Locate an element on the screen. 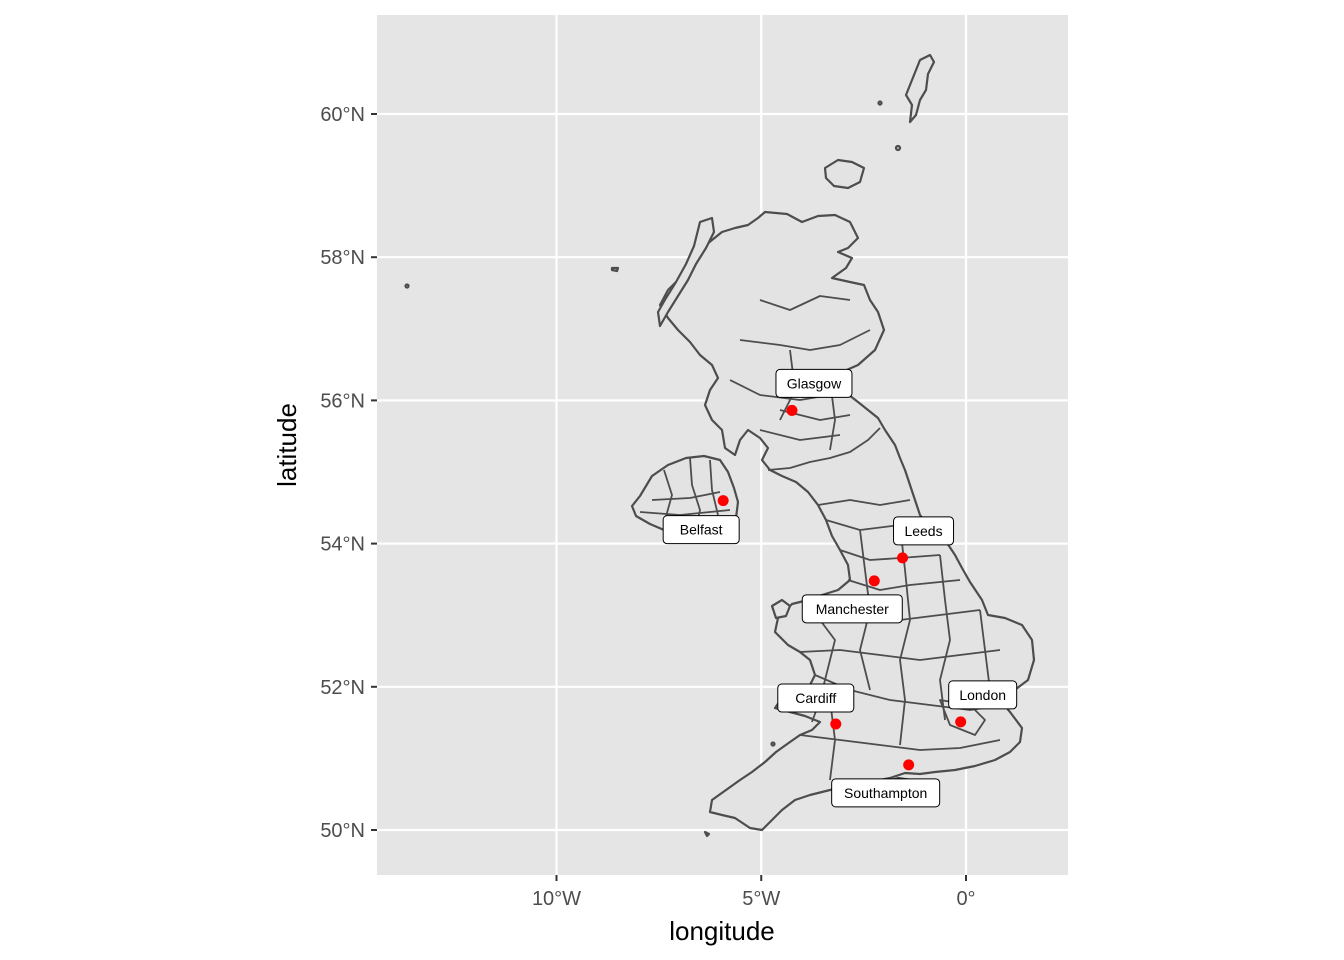 The height and width of the screenshot is (960, 1344). y-tick-label: 60°N is located at coordinates (342, 115).